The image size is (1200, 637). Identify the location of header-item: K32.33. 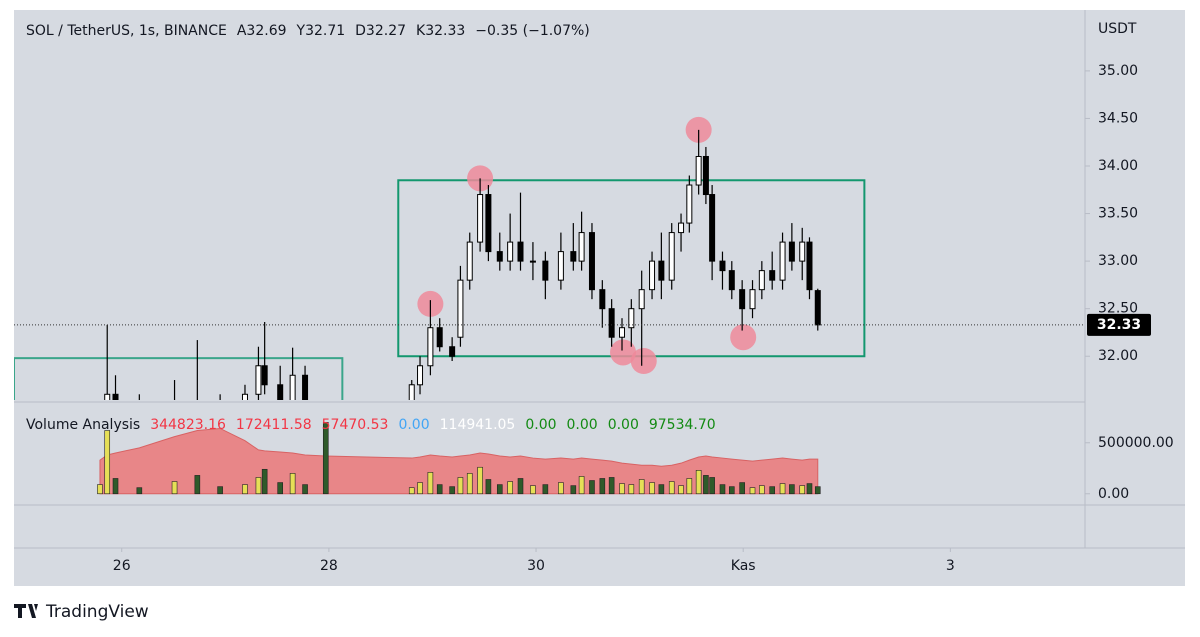
(440, 31).